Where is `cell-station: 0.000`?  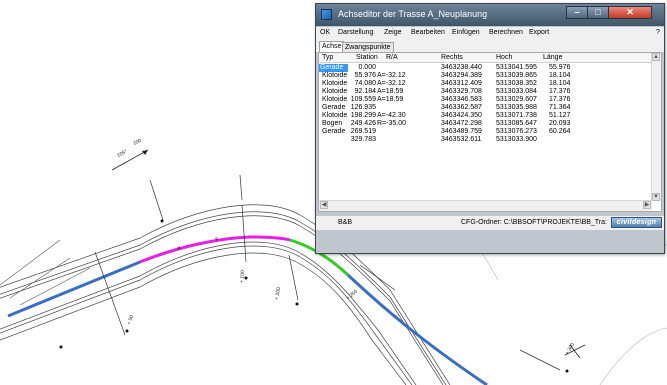
cell-station: 0.000 is located at coordinates (357, 68).